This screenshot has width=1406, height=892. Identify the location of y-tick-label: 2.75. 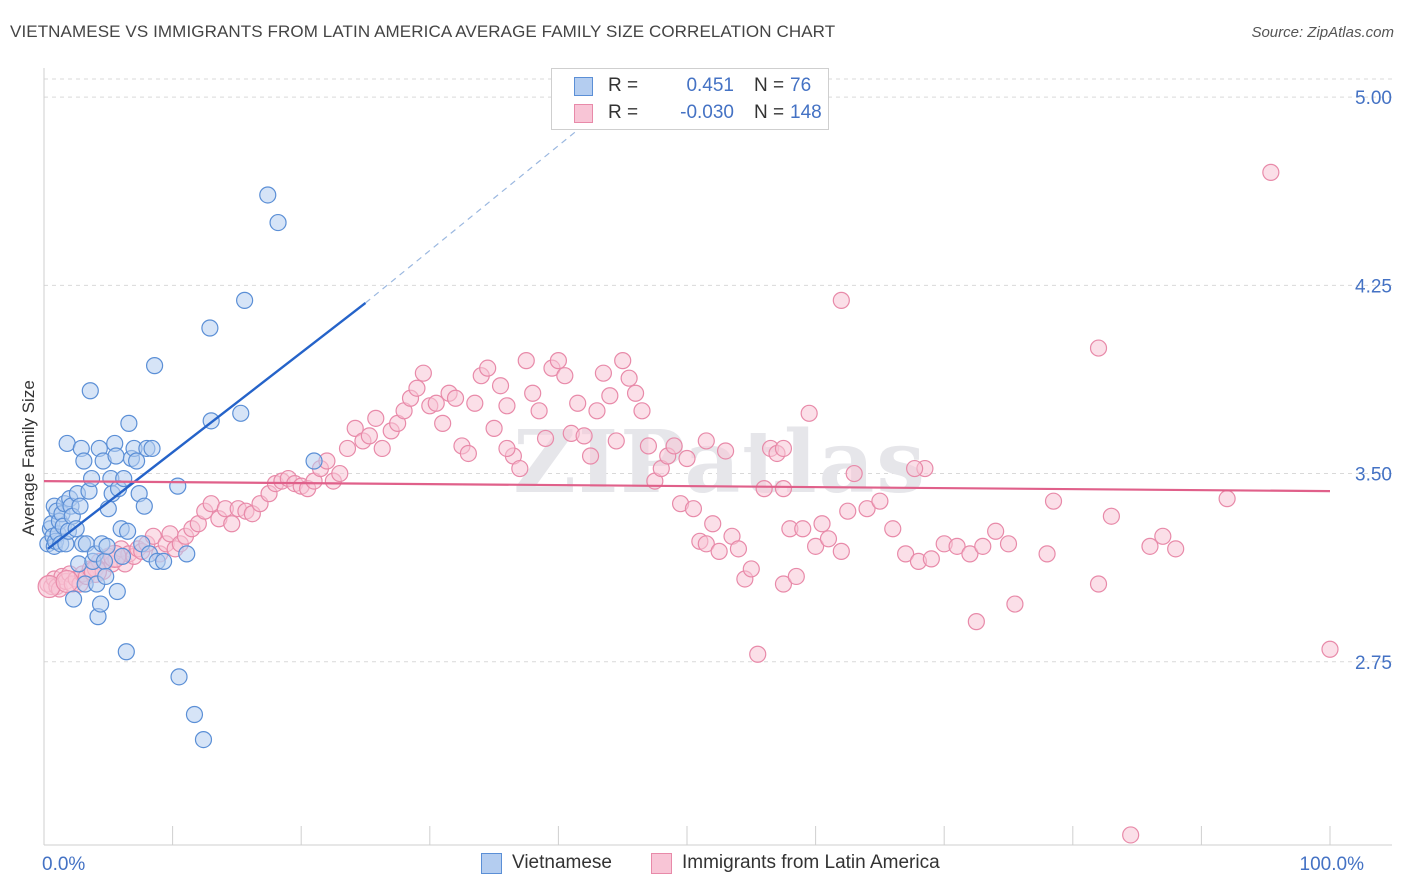
(1373, 663).